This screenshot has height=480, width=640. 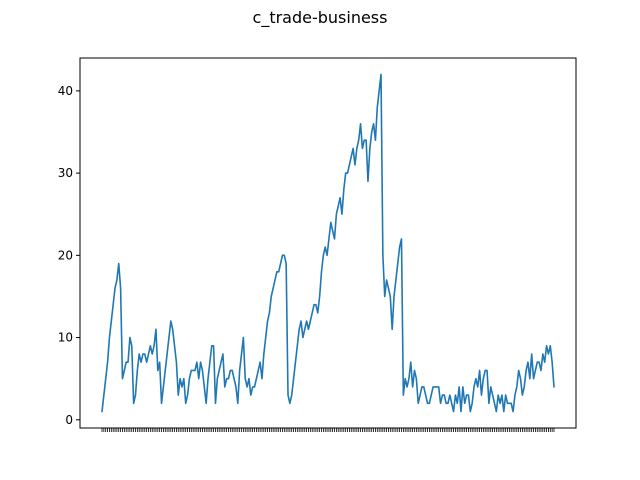 What do you see at coordinates (65, 91) in the screenshot?
I see `y-tick-label: 40` at bounding box center [65, 91].